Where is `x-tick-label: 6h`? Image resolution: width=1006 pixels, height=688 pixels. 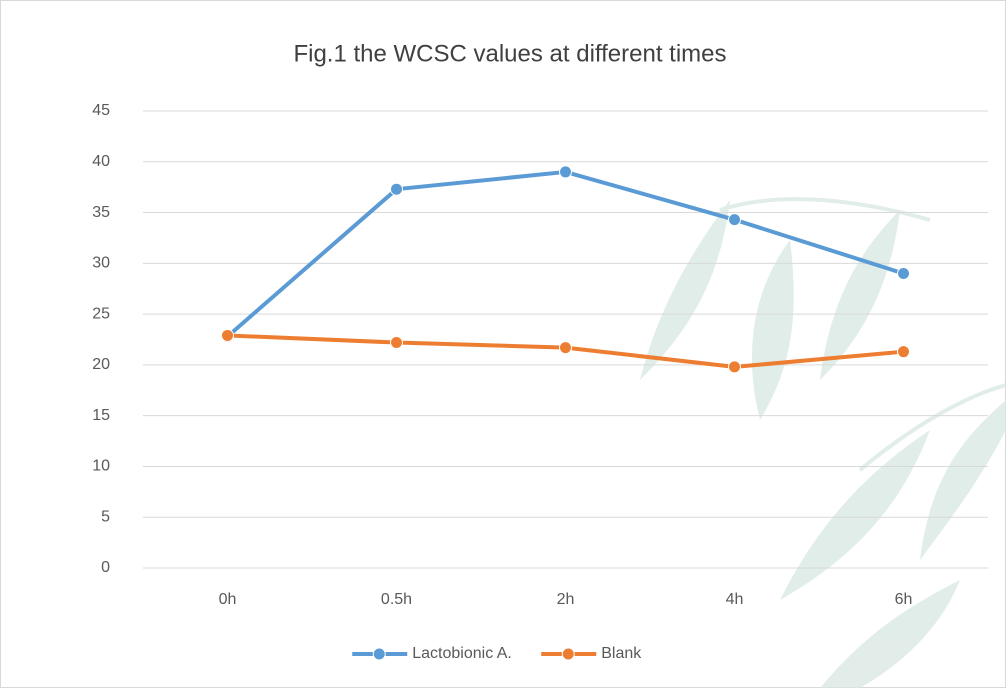
x-tick-label: 6h is located at coordinates (904, 599).